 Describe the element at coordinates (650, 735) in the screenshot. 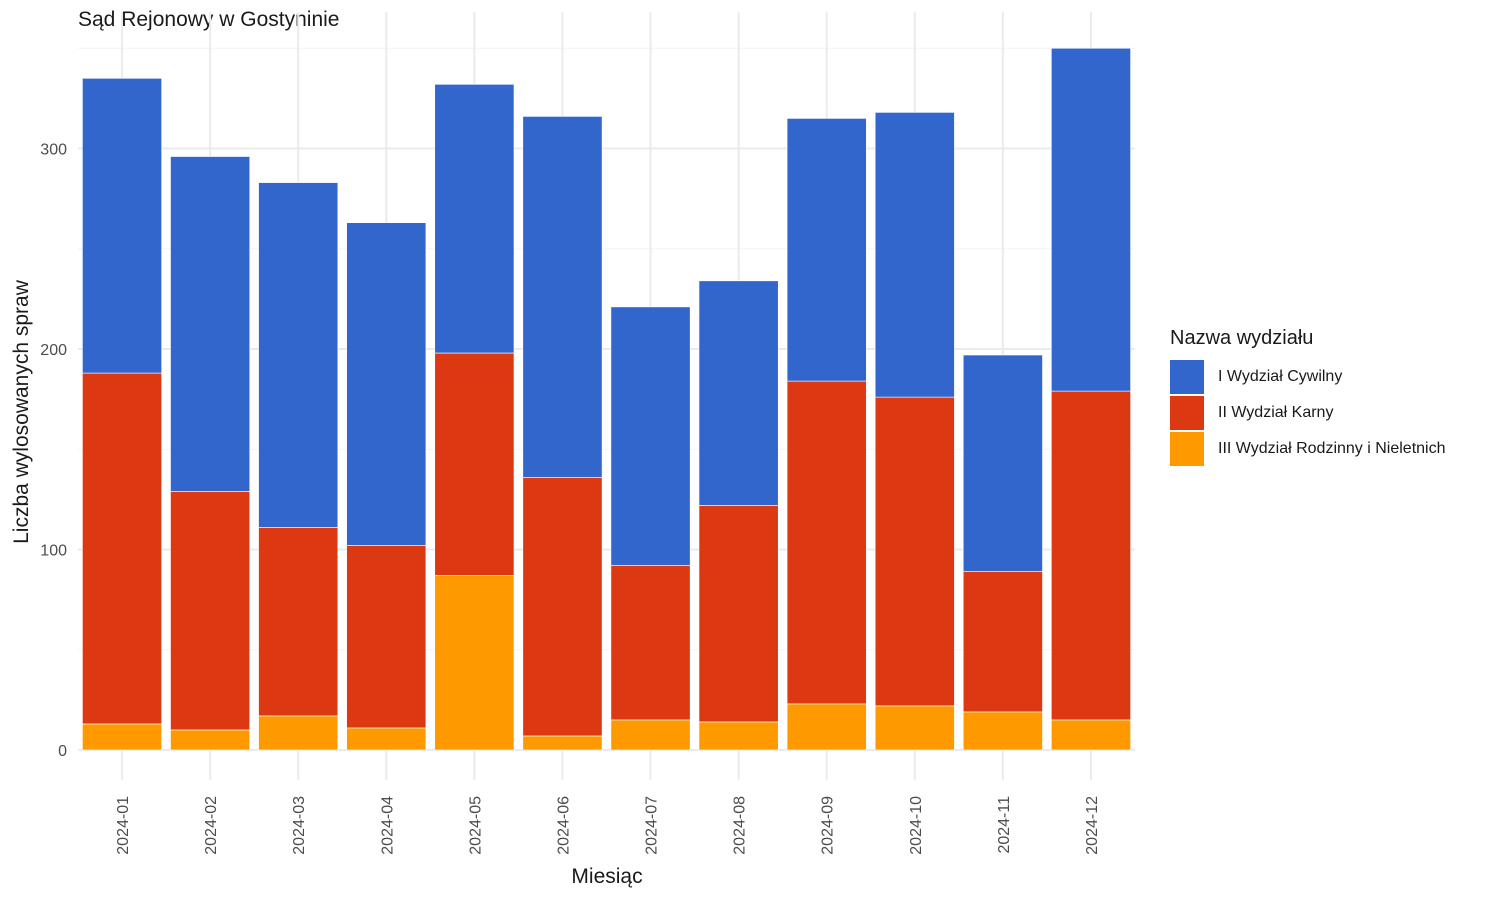

I see `bar-segment-2024-07-s0` at that location.